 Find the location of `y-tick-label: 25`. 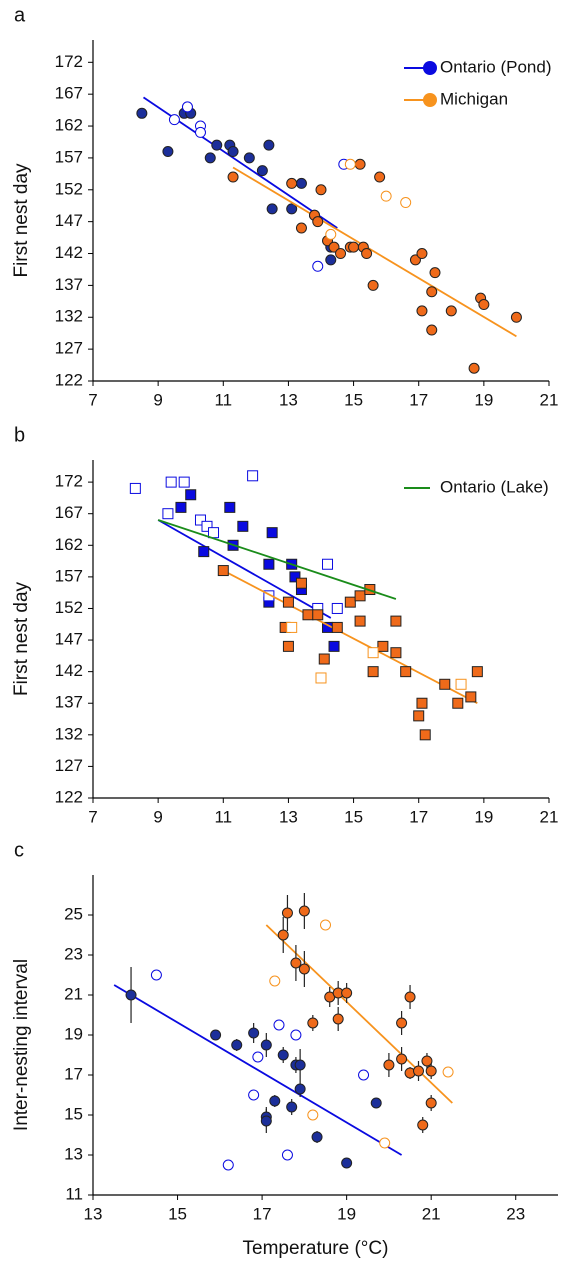

y-tick-label: 25 is located at coordinates (73, 913).